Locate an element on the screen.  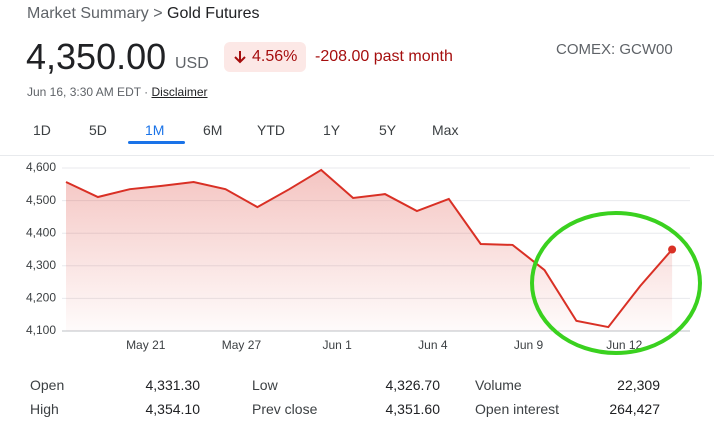
x-tick-label: Jun 12 is located at coordinates (624, 345).